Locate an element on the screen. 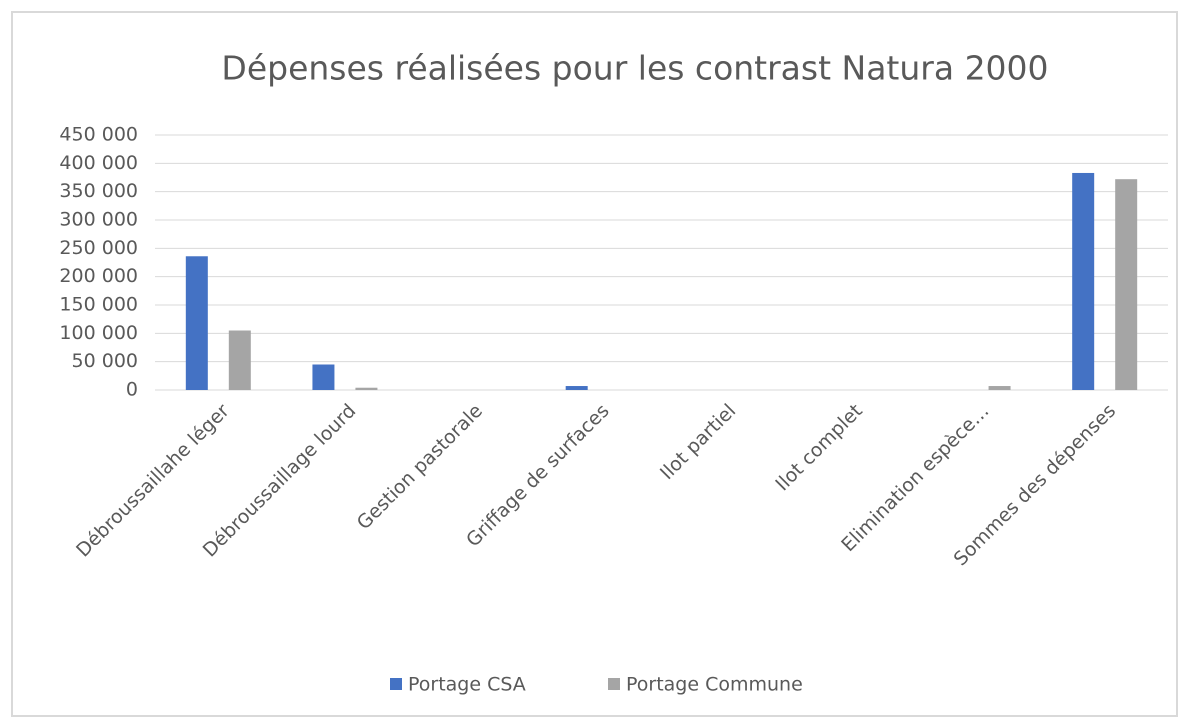  y-tick-label: 250 000 is located at coordinates (98, 248).